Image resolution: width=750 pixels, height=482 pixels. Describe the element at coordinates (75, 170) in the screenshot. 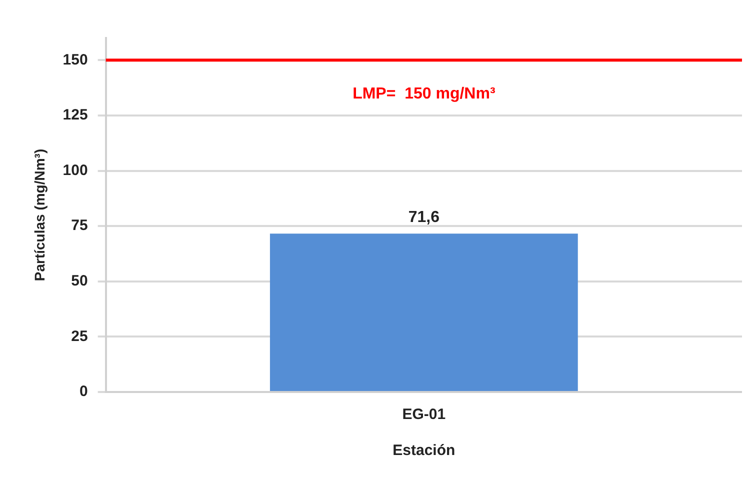

I see `y-tick-label: 100` at that location.